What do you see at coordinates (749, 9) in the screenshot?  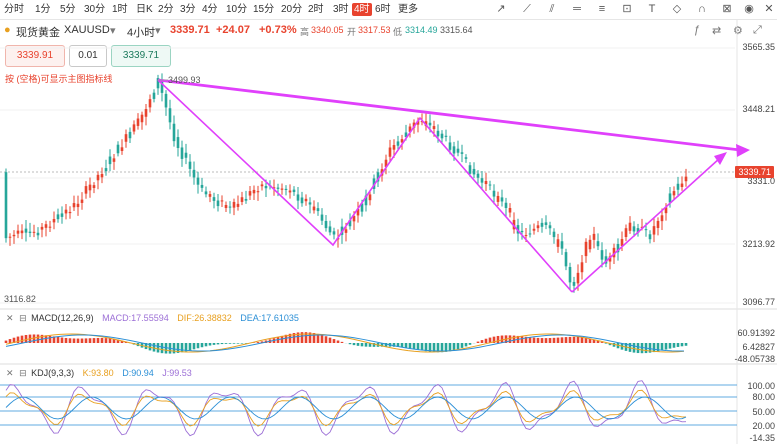 I see `eye-icon: ◉` at bounding box center [749, 9].